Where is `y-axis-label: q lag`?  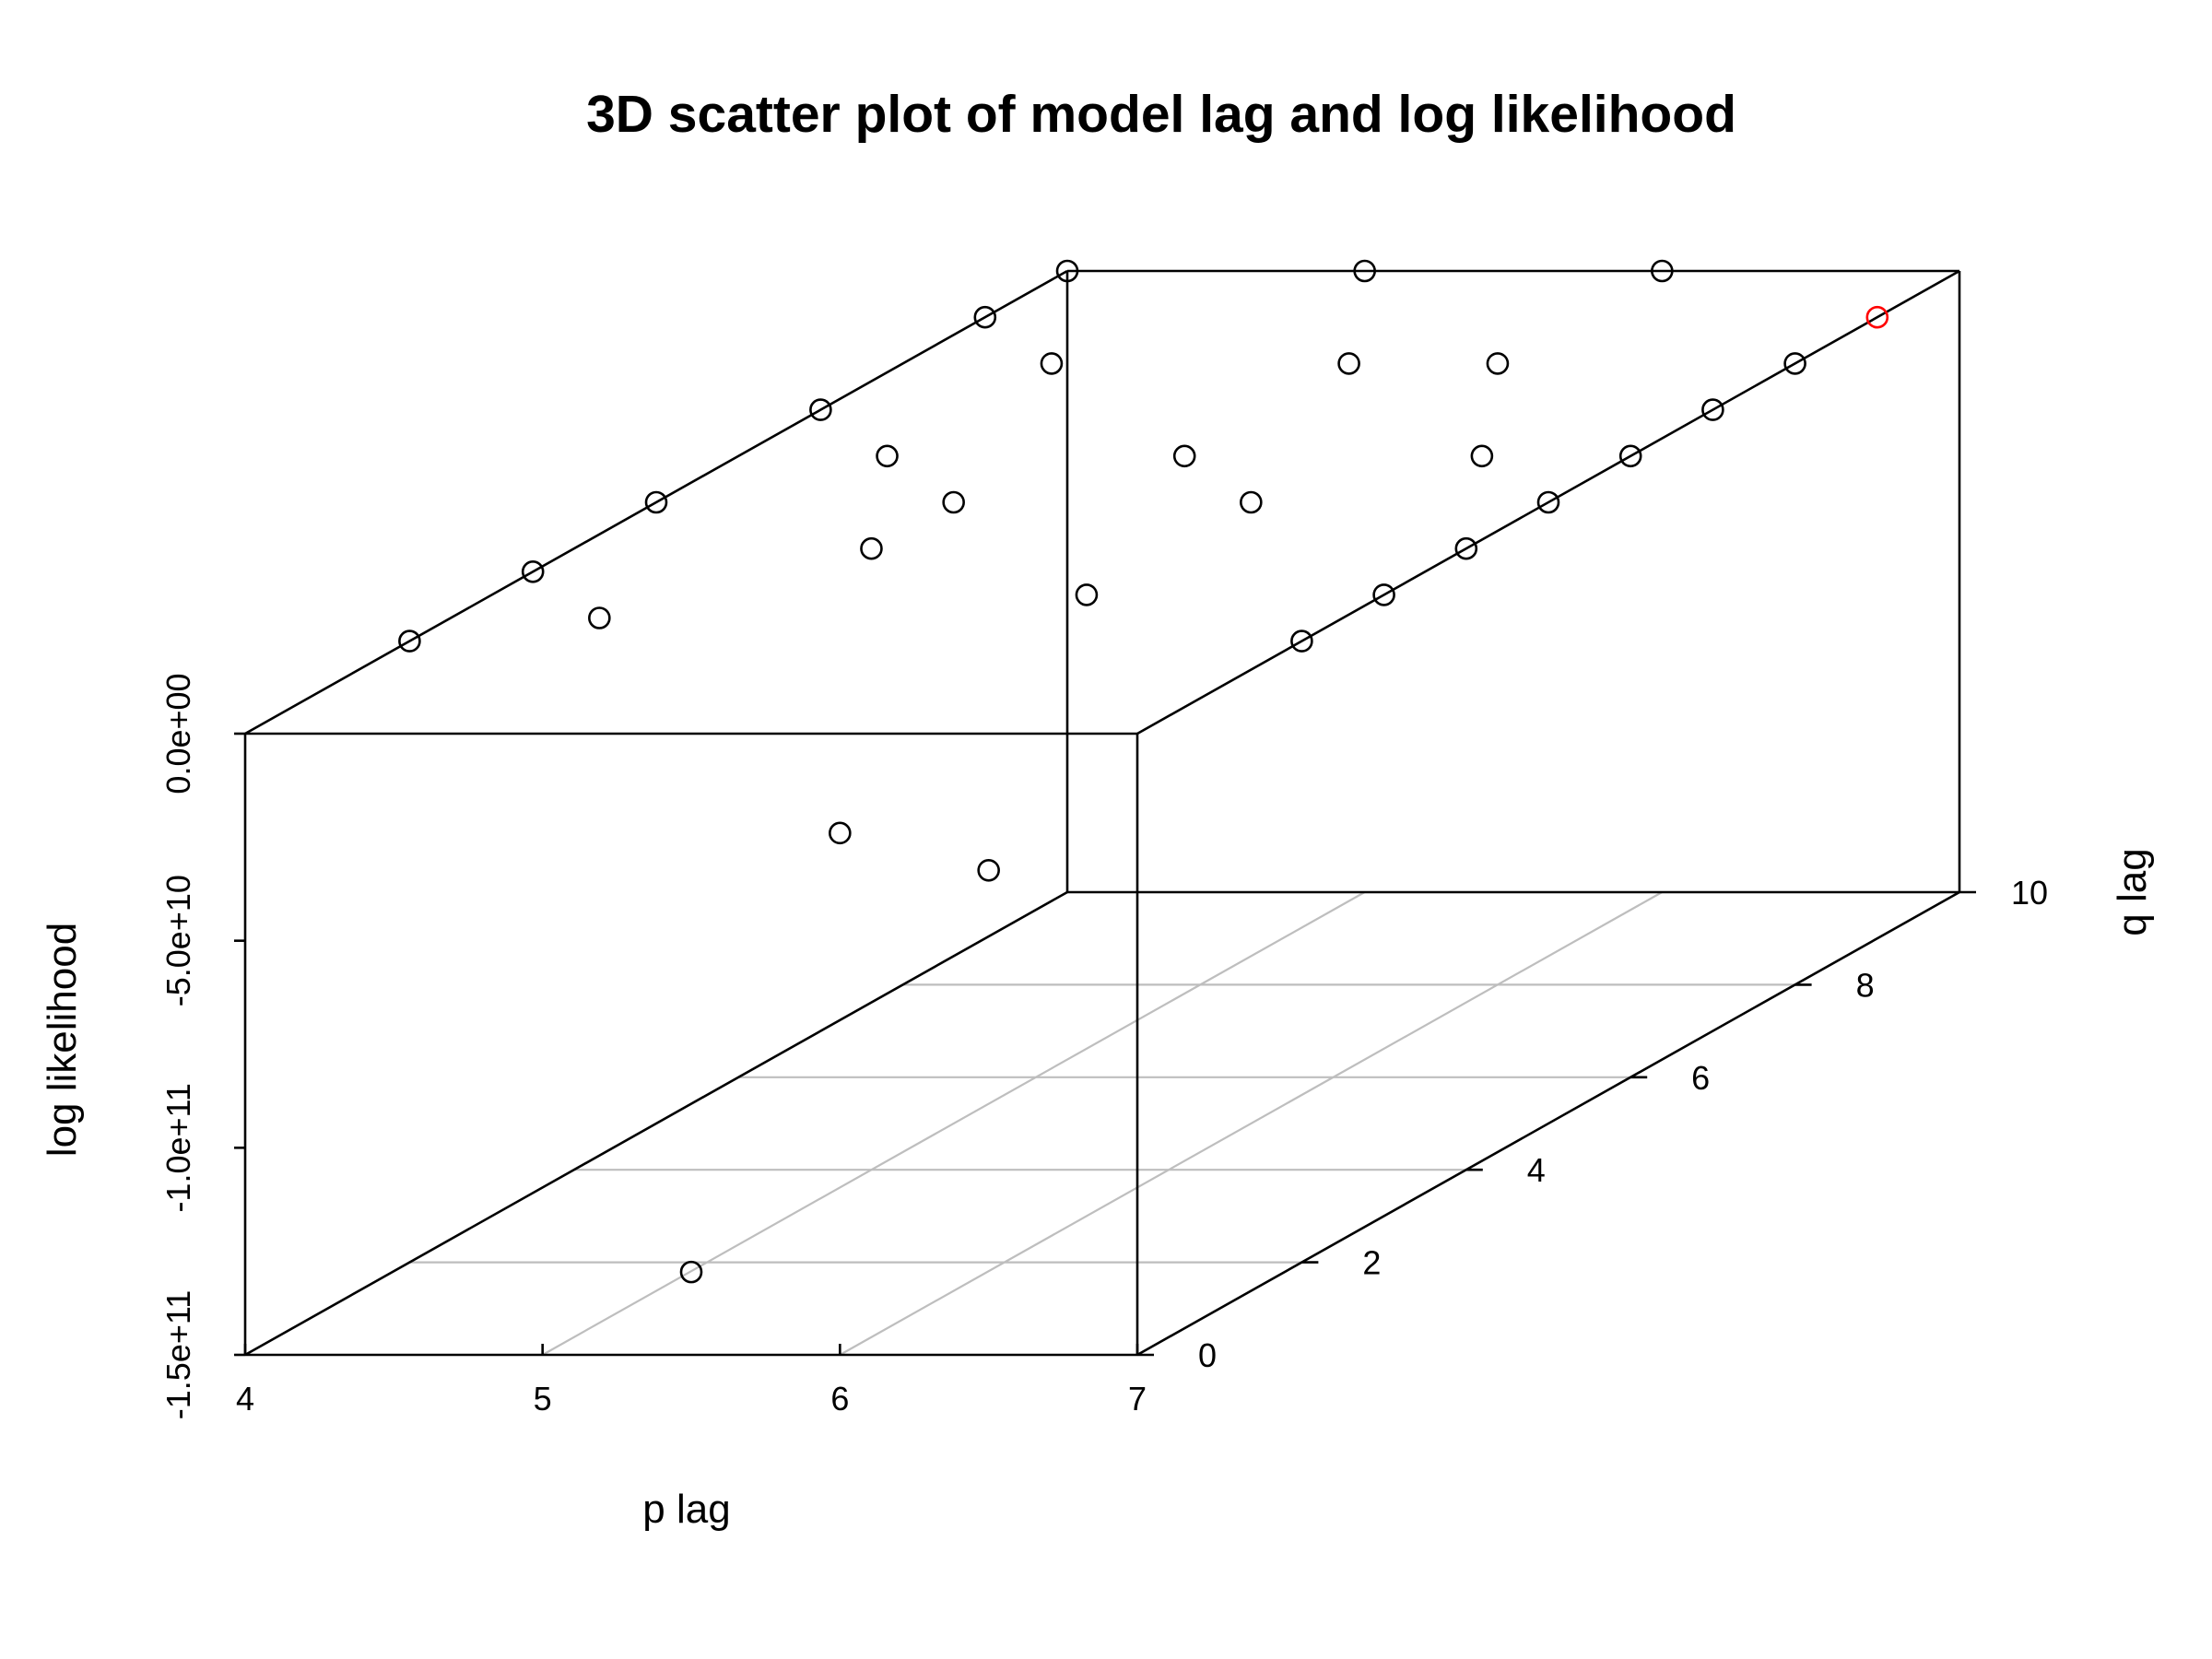
y-axis-label: q lag is located at coordinates (2132, 891).